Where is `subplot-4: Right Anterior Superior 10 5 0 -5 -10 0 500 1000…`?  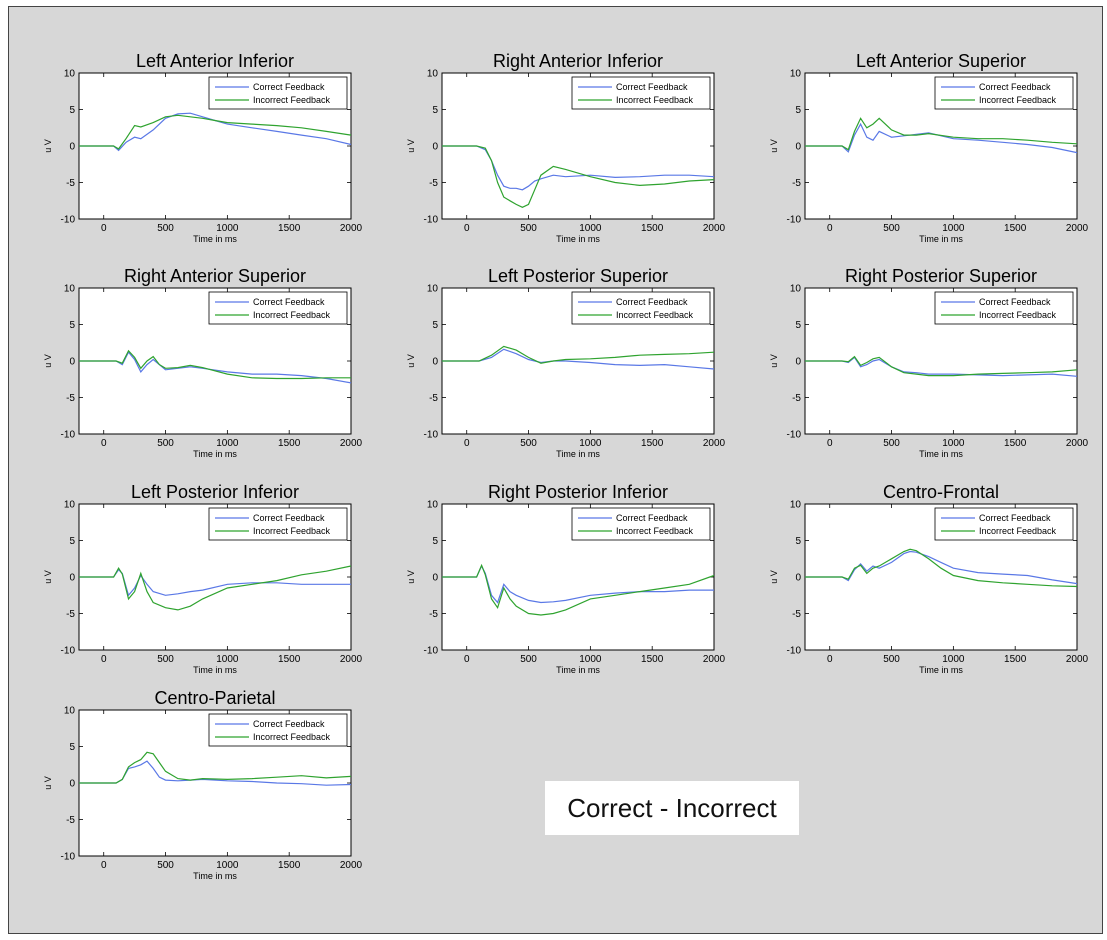
subplot-4: Right Anterior Superior 10 5 0 -5 -10 0 500 1000… is located at coordinates (203, 362).